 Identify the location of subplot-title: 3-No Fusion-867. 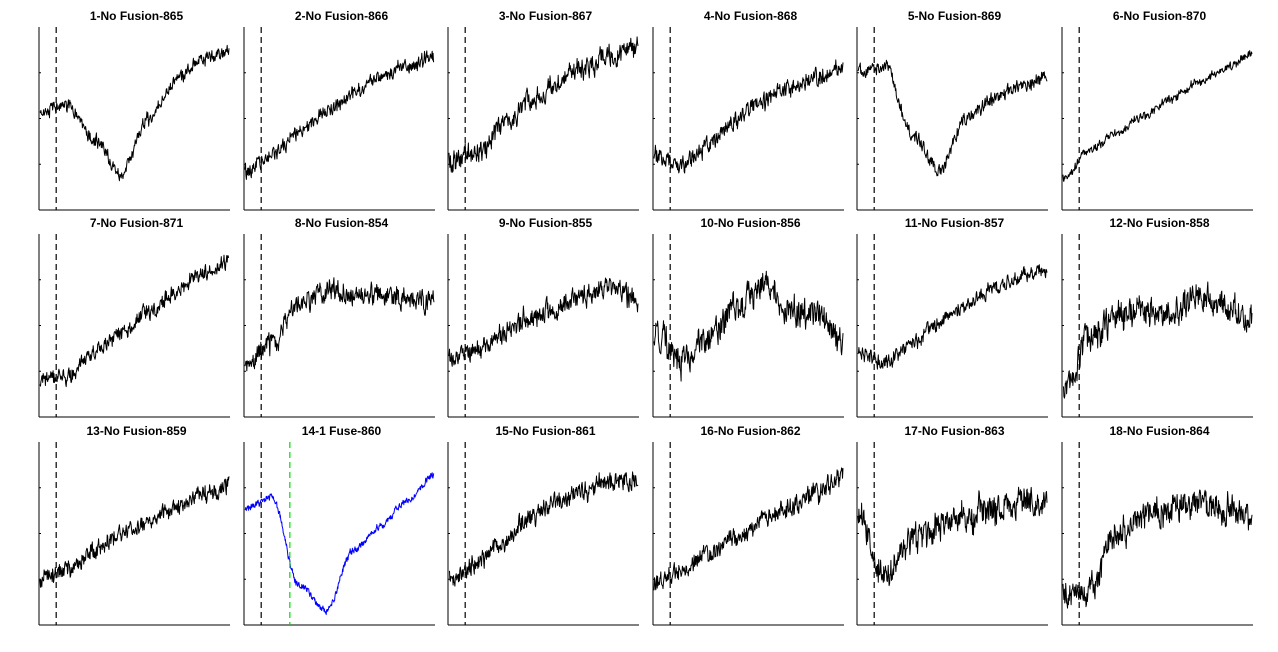
(546, 16).